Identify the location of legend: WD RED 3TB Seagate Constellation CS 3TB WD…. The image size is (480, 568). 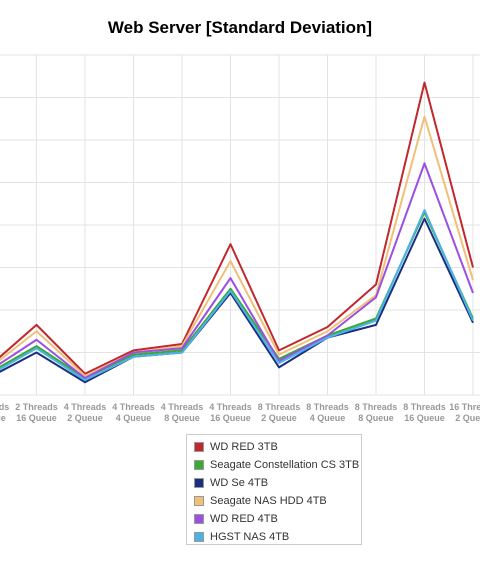
(274, 489).